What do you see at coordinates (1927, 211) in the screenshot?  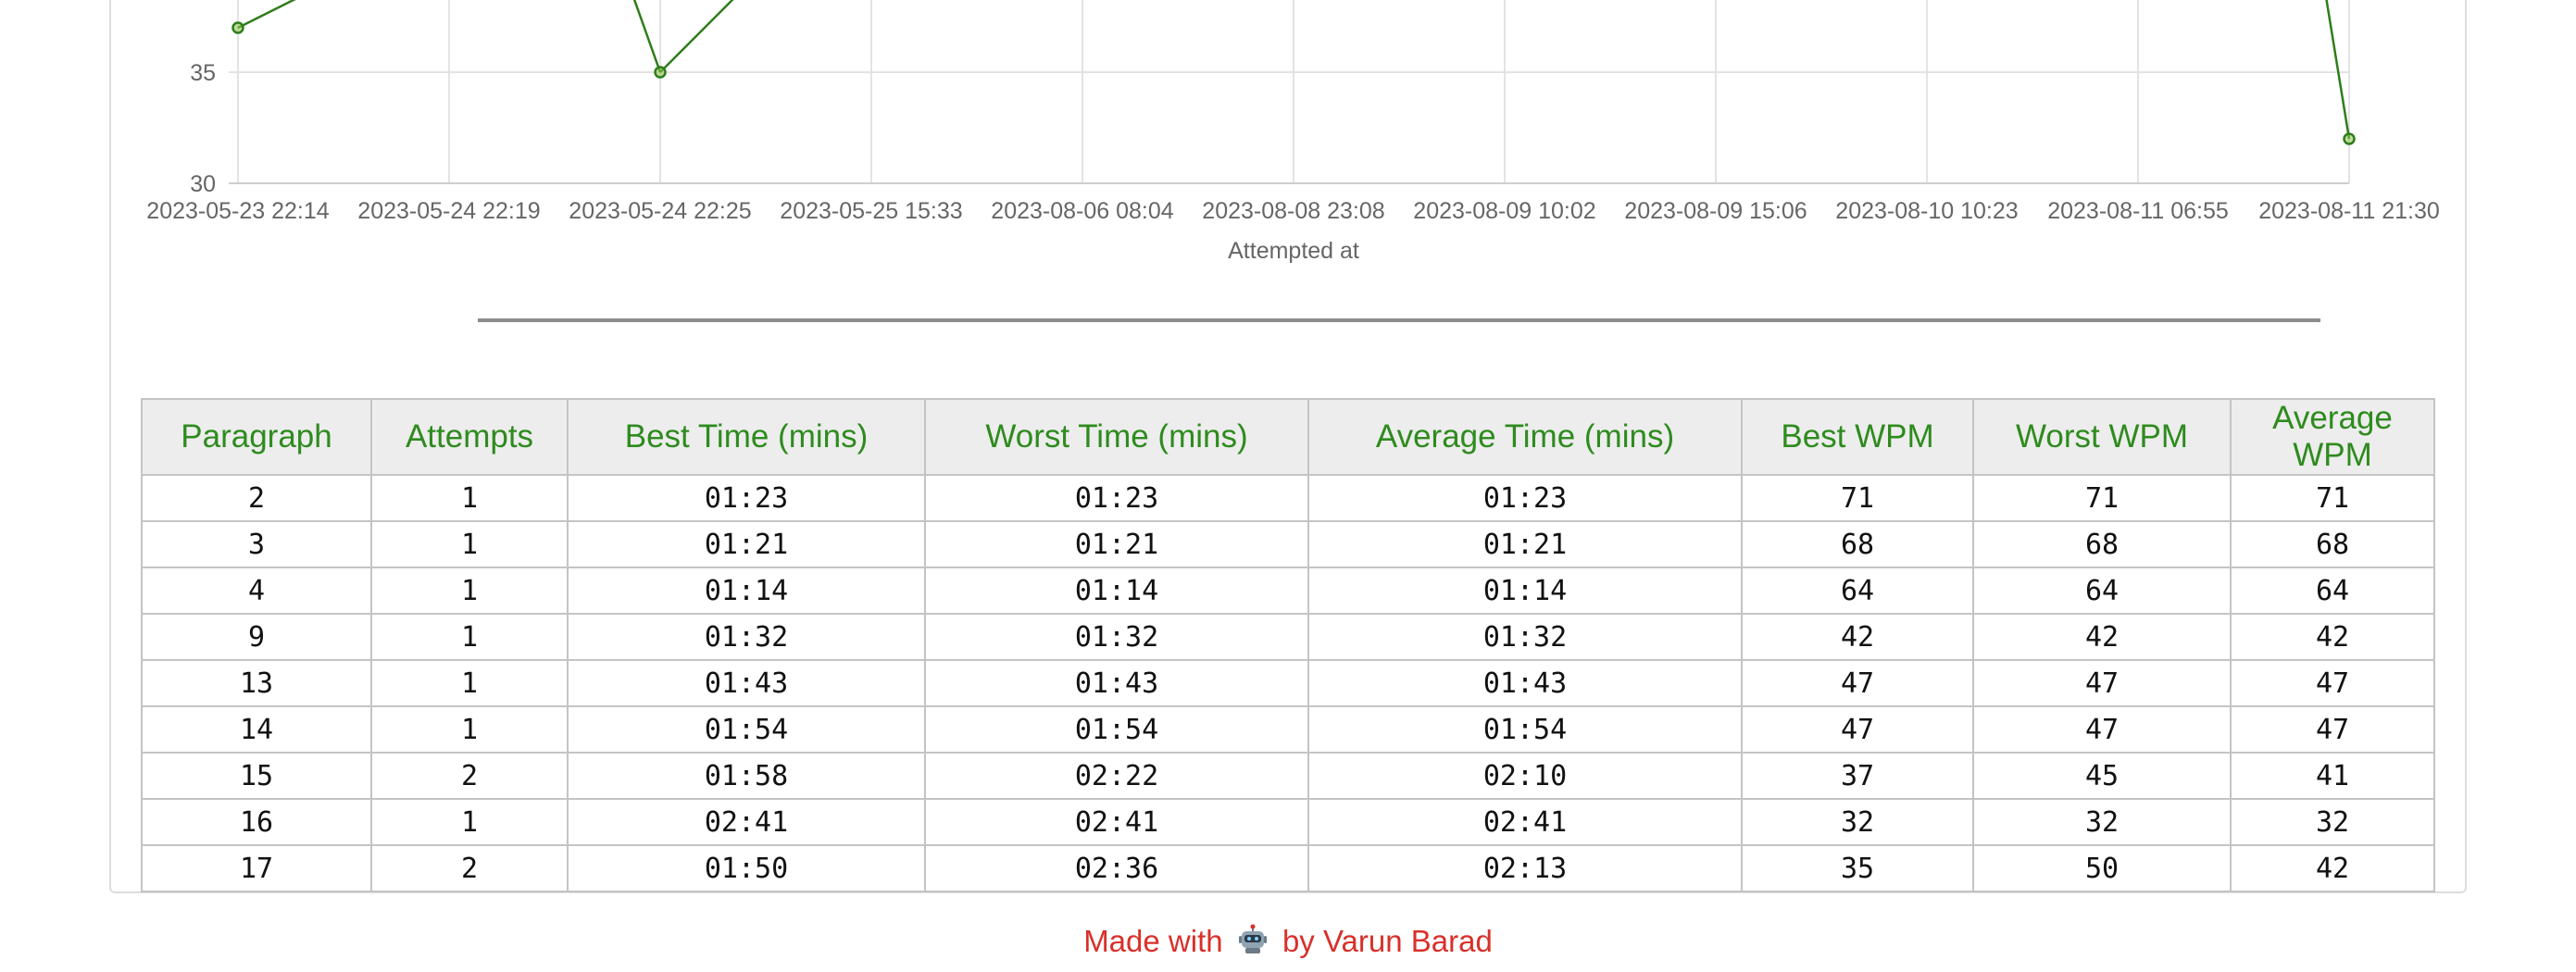 I see `x-tick-label: 2023-08-10 10:23` at bounding box center [1927, 211].